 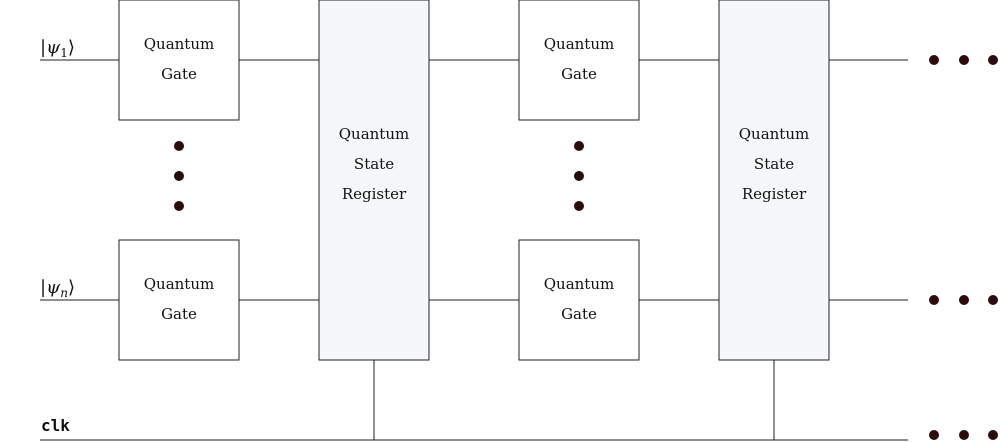 What do you see at coordinates (774, 164) in the screenshot?
I see `register-2-label-line2: State` at bounding box center [774, 164].